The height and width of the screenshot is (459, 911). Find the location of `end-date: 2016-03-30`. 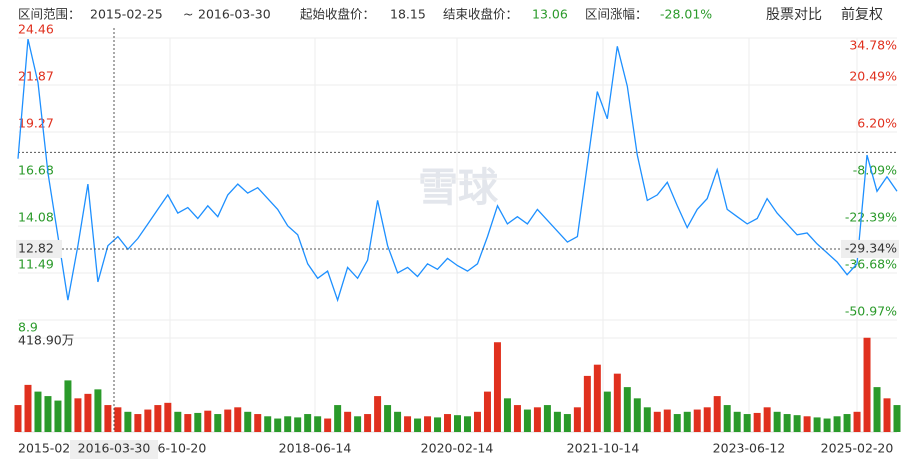

end-date: 2016-03-30 is located at coordinates (234, 14).